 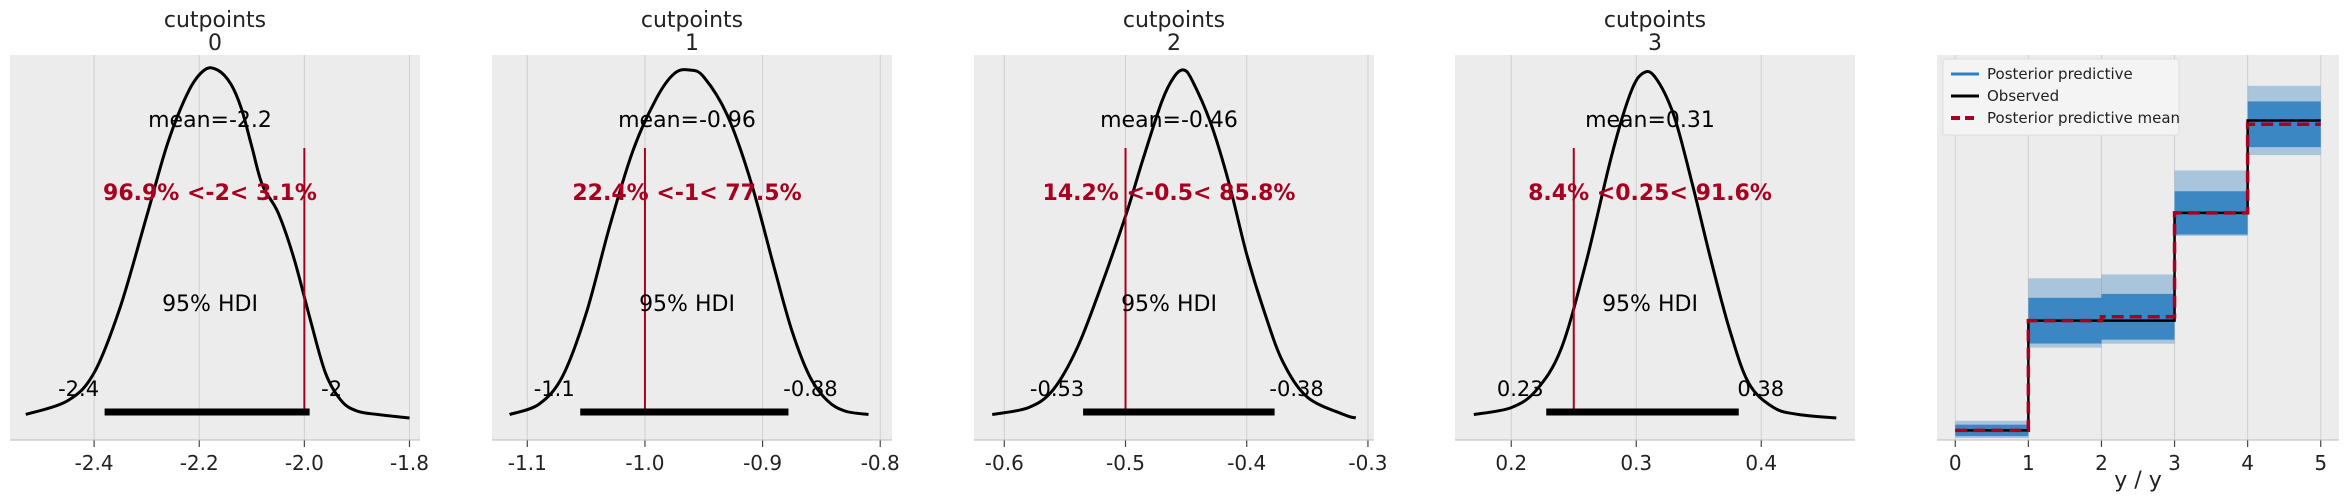 What do you see at coordinates (880, 463) in the screenshot?
I see `x-tick-label: -0.8` at bounding box center [880, 463].